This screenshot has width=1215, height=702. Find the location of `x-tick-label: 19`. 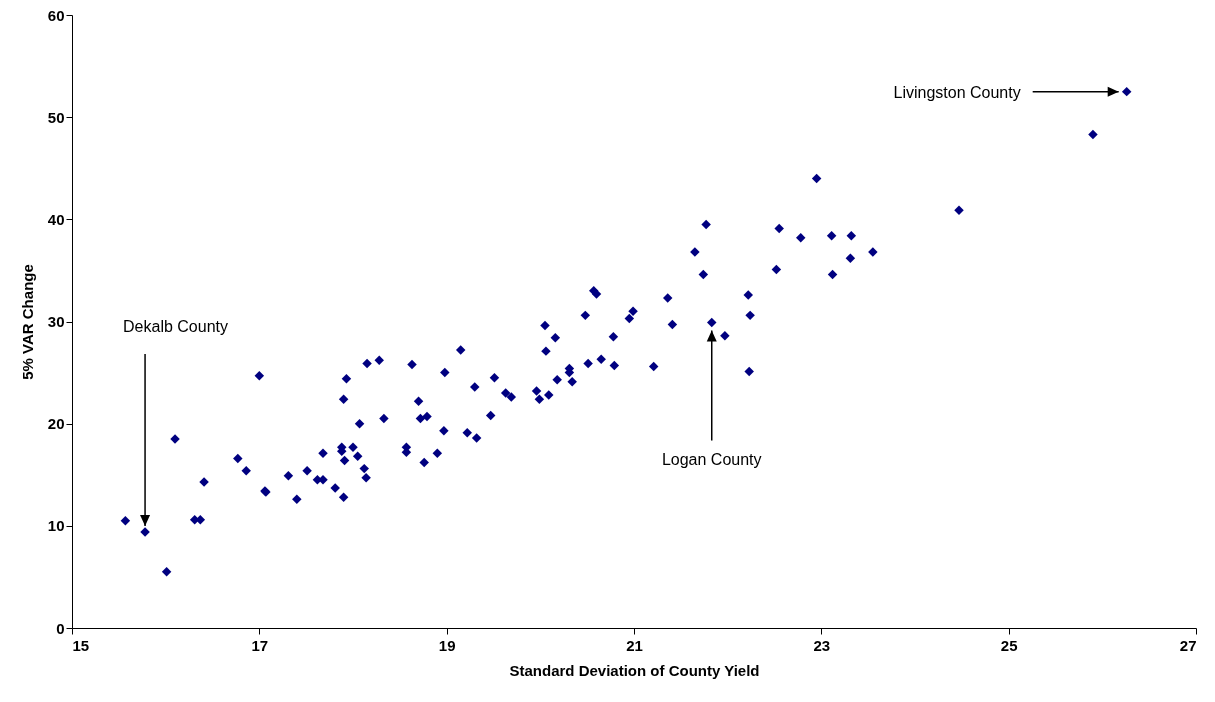

x-tick-label: 19 is located at coordinates (447, 645).